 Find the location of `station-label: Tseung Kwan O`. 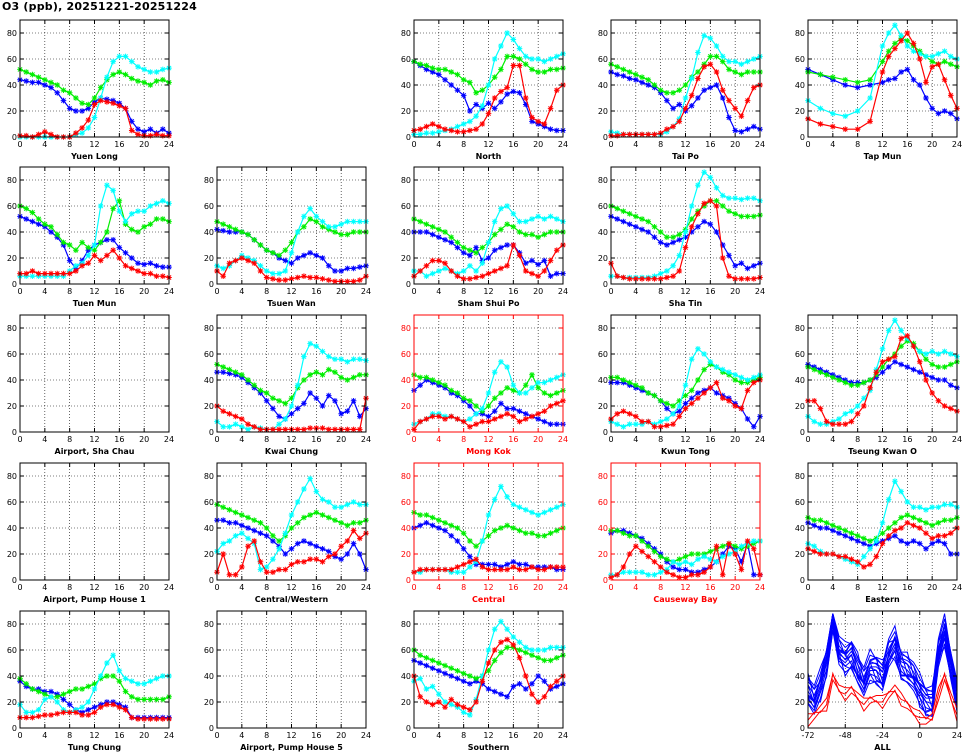

station-label: Tseung Kwan O is located at coordinates (882, 451).